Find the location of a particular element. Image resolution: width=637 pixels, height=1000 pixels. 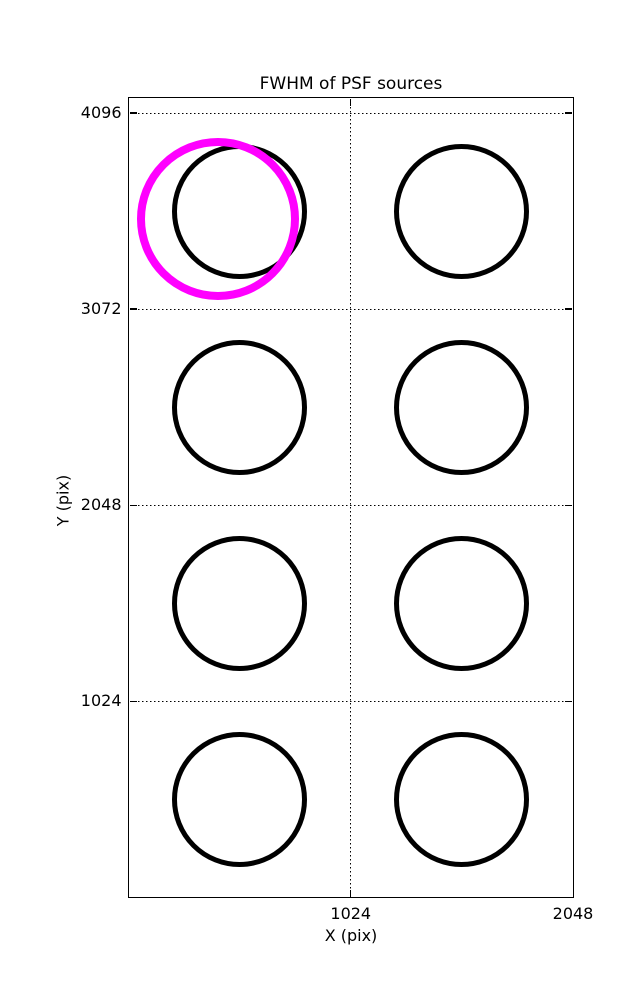

y-tick-label: 3072 is located at coordinates (101, 309).